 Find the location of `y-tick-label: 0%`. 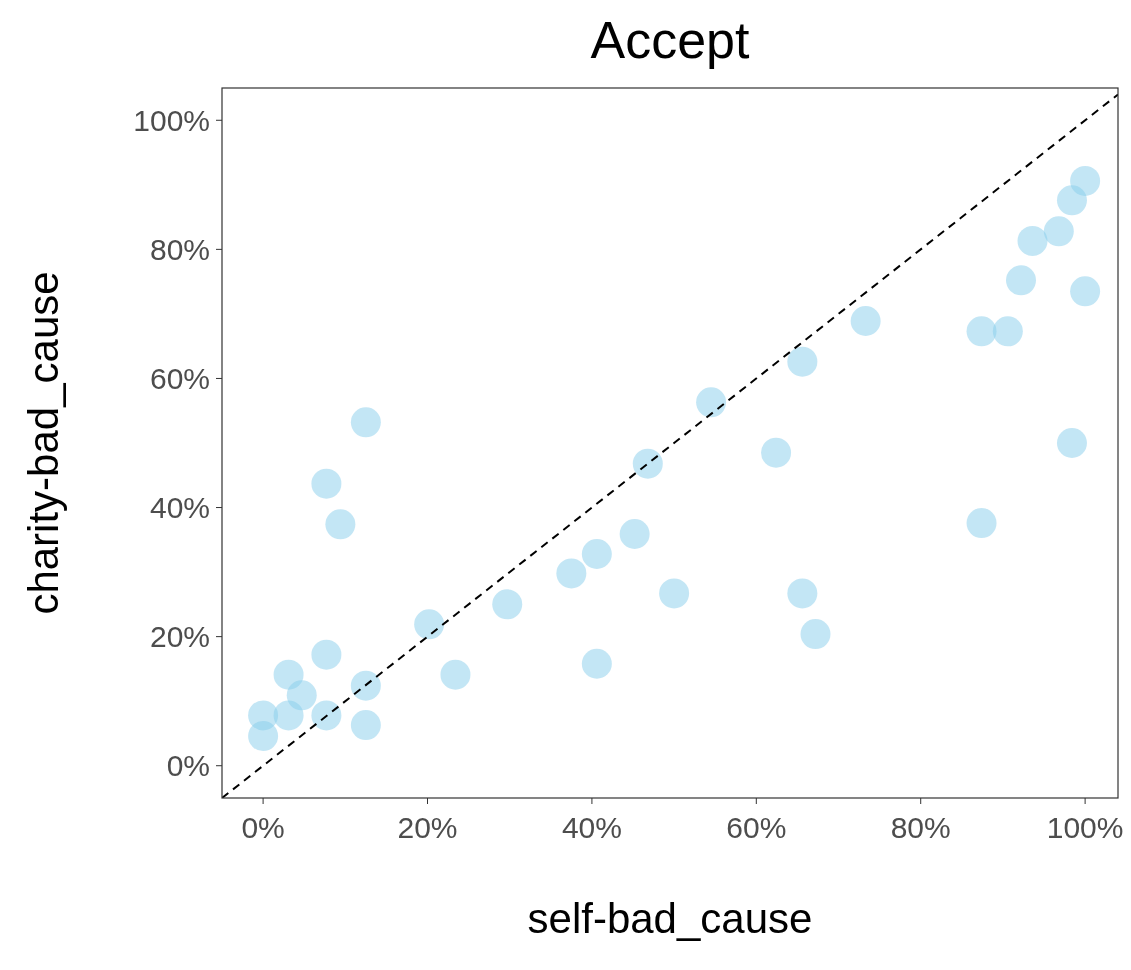

y-tick-label: 0% is located at coordinates (188, 766).